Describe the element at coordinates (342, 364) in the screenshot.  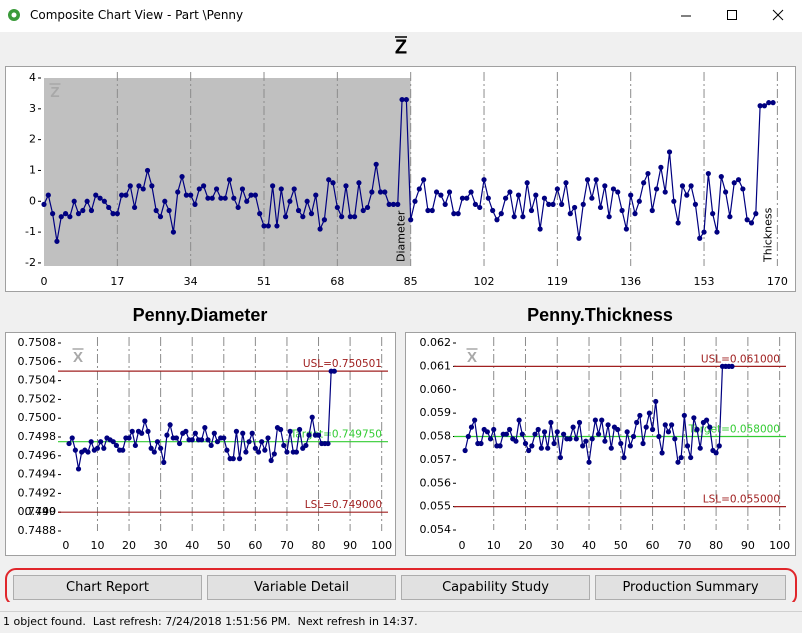
I see `limit-label: USL=0.750501` at that location.